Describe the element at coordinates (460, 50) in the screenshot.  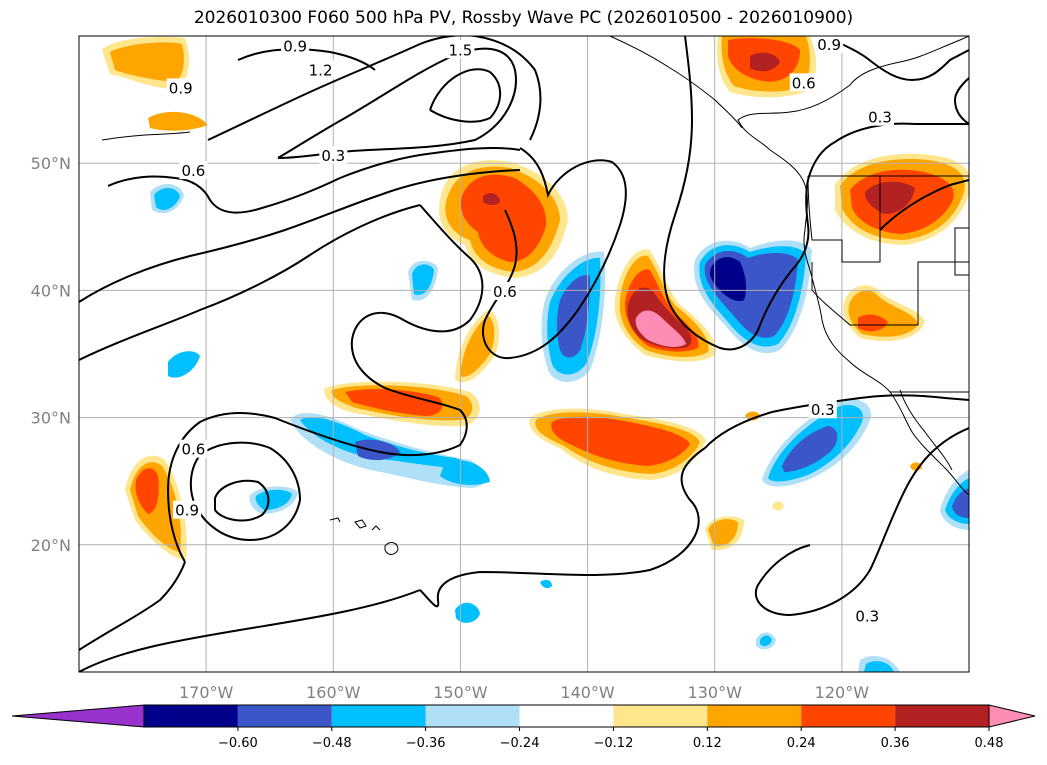
I see `contour-label: 1.5` at that location.